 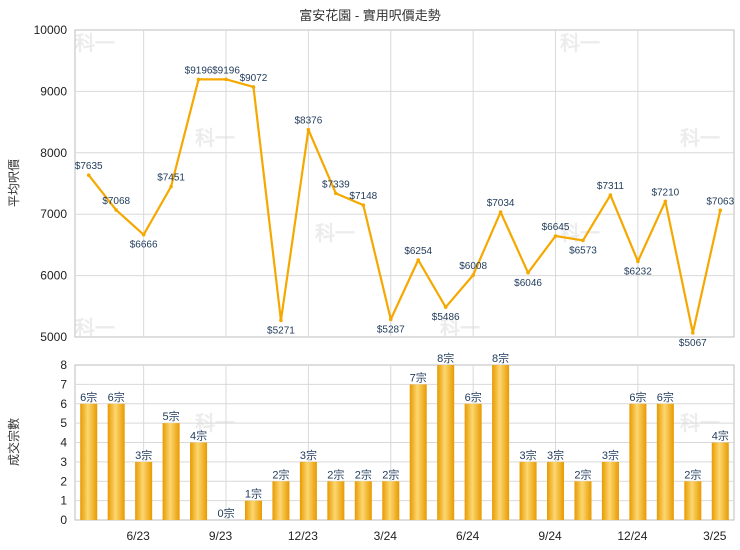 What do you see at coordinates (500, 358) in the screenshot?
I see `count-data-label: 8宗` at bounding box center [500, 358].